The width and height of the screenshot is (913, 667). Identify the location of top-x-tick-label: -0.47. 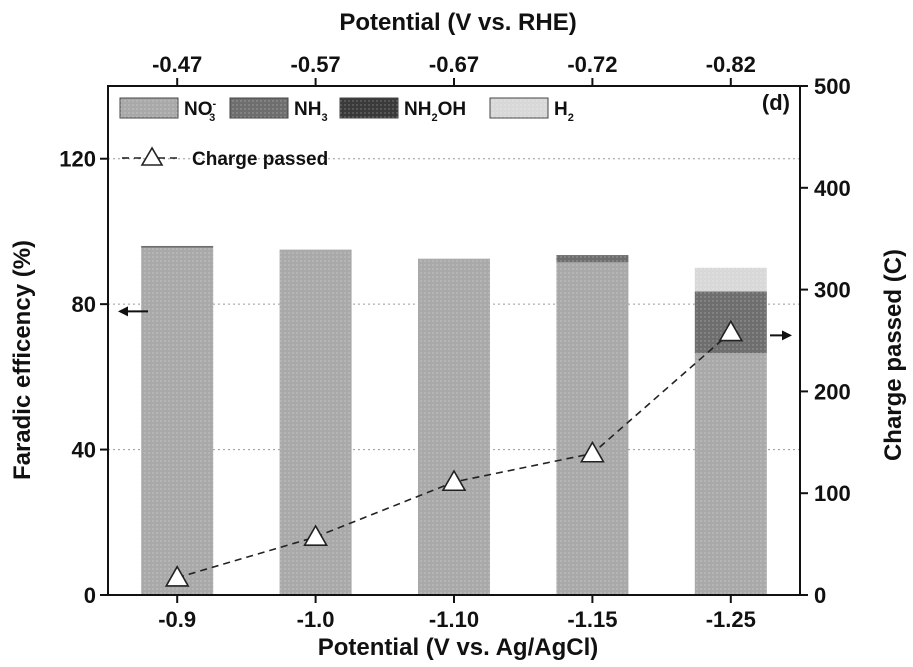
(177, 64).